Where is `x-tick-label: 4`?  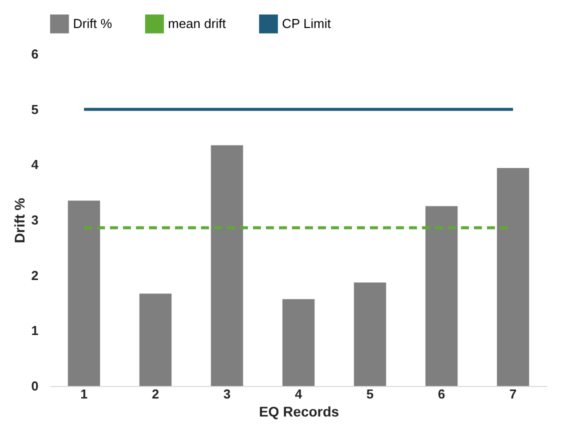
x-tick-label: 4 is located at coordinates (298, 394).